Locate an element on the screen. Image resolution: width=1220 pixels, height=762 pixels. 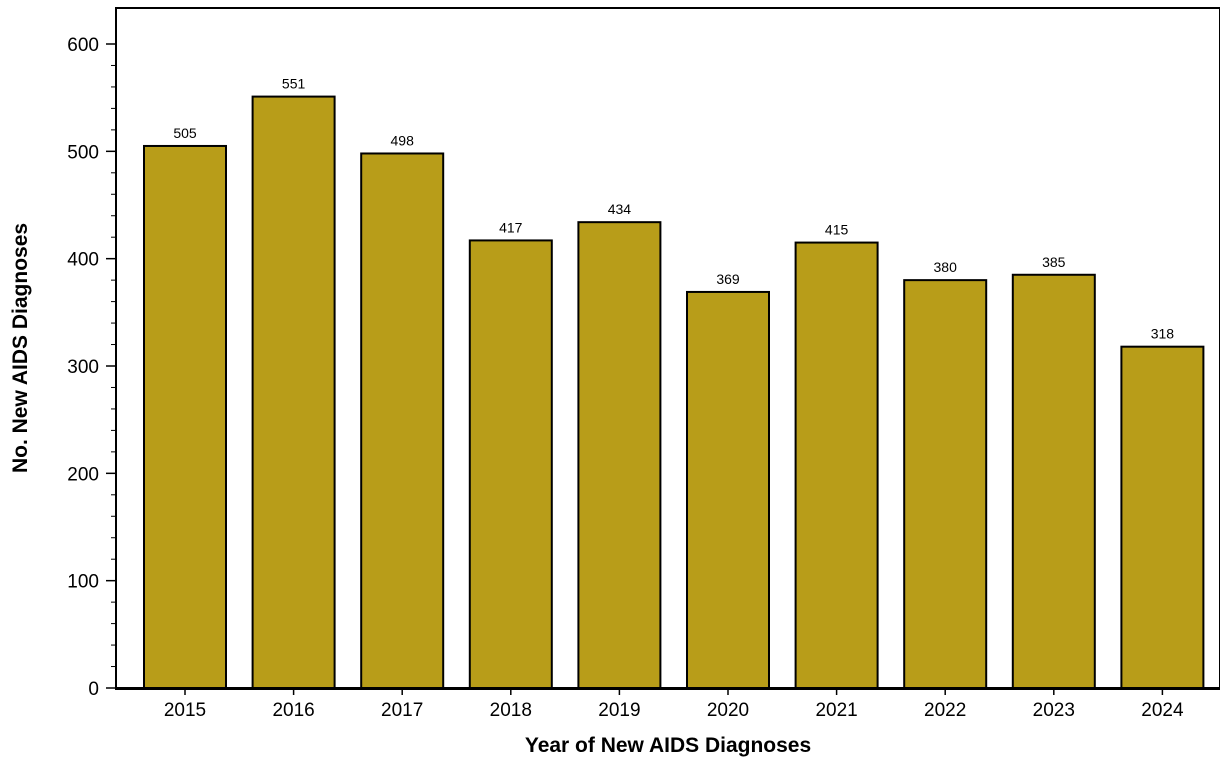
x-tick-label: 2022 is located at coordinates (945, 710).